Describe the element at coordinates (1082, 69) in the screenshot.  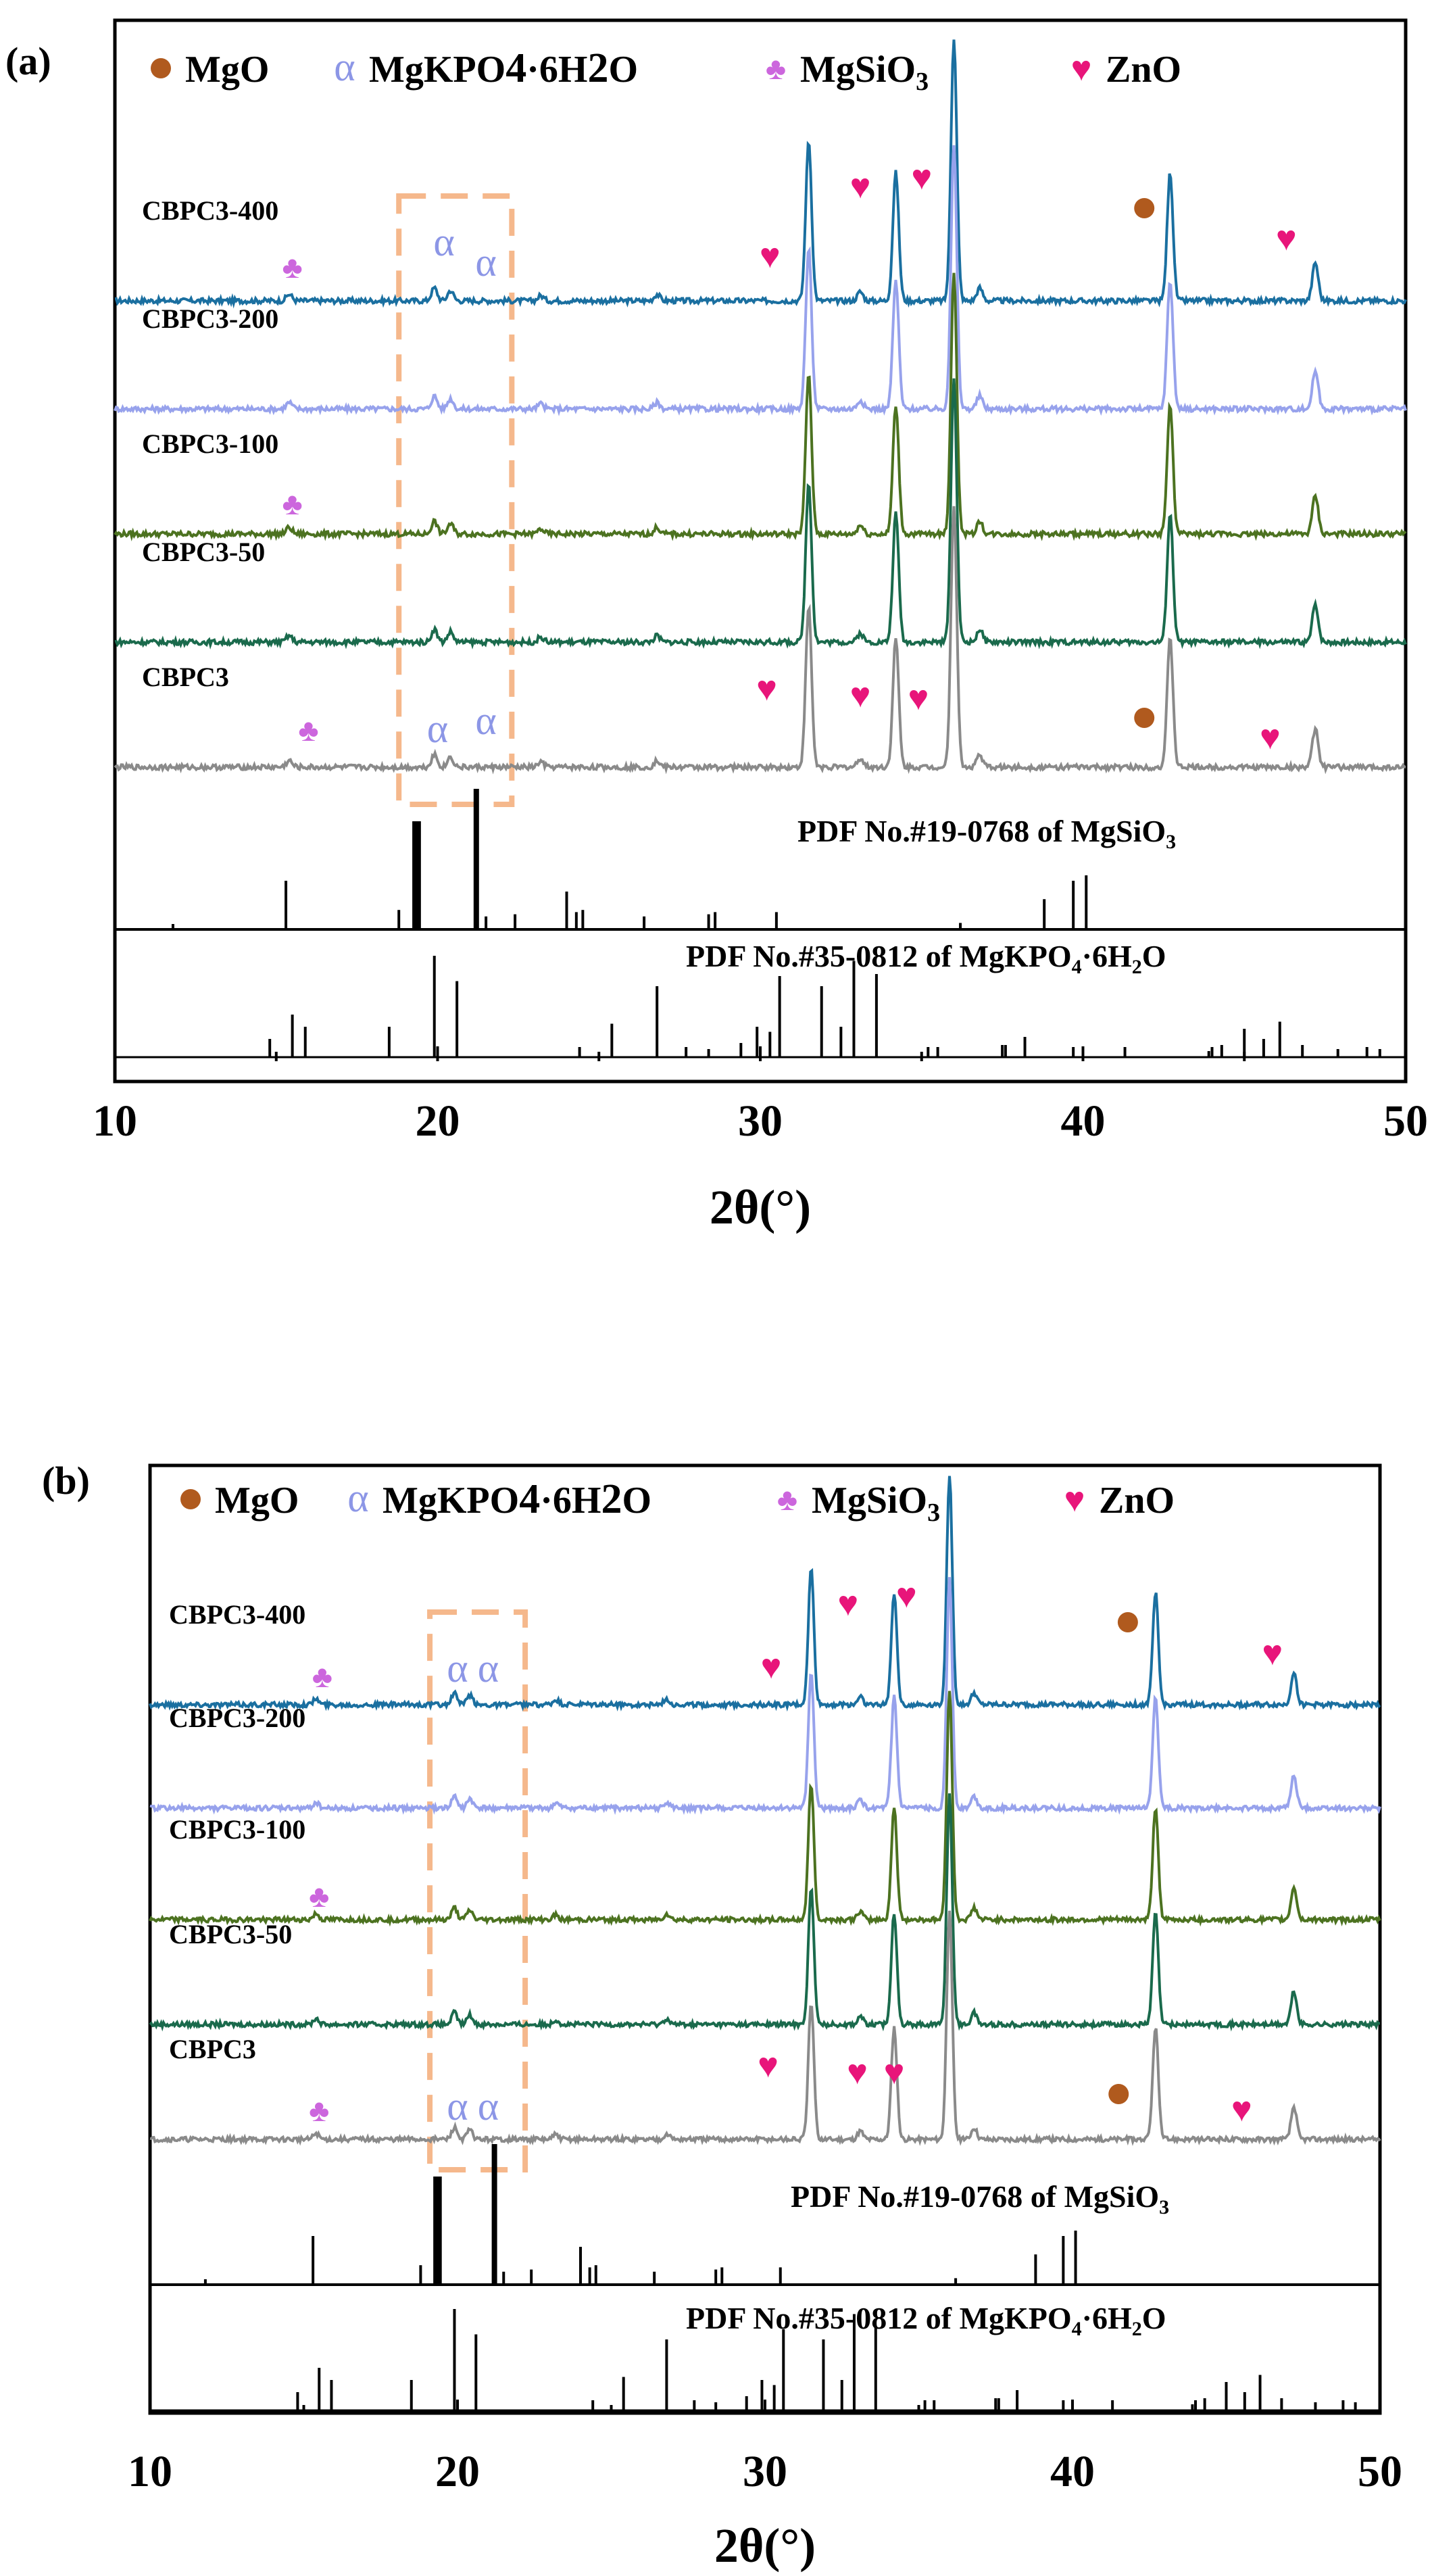
I see `legend-zno-icon: ♥` at that location.